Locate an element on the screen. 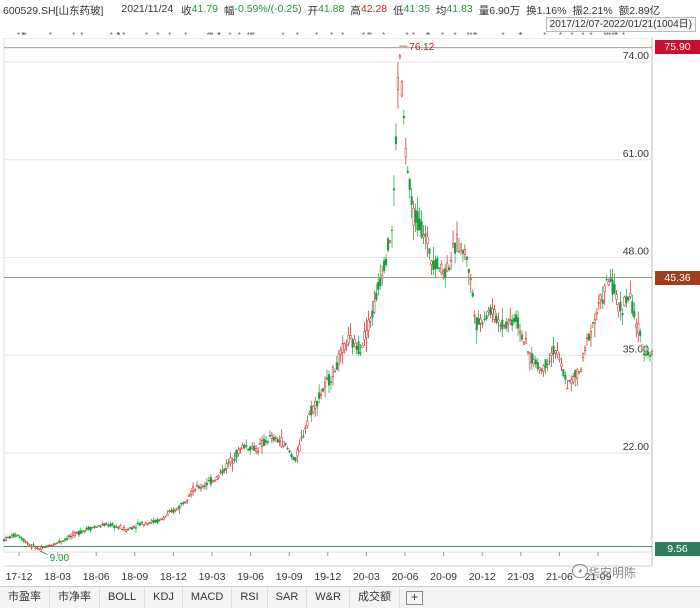  tab-boll: BOLL is located at coordinates (123, 597).